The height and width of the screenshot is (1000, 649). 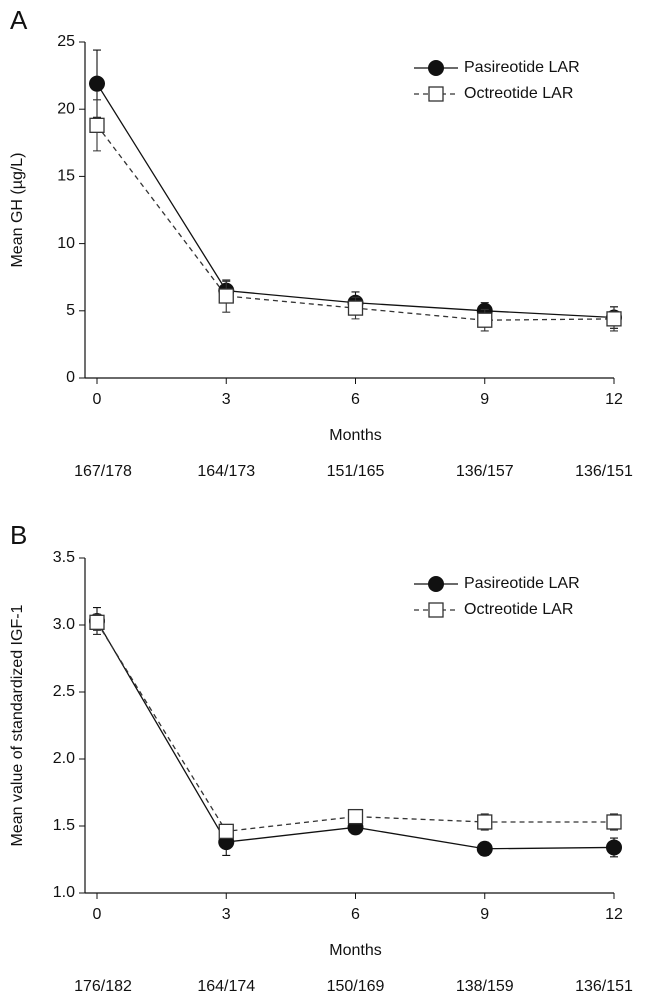 I want to click on y-tick-label: 2.5, so click(x=64, y=691).